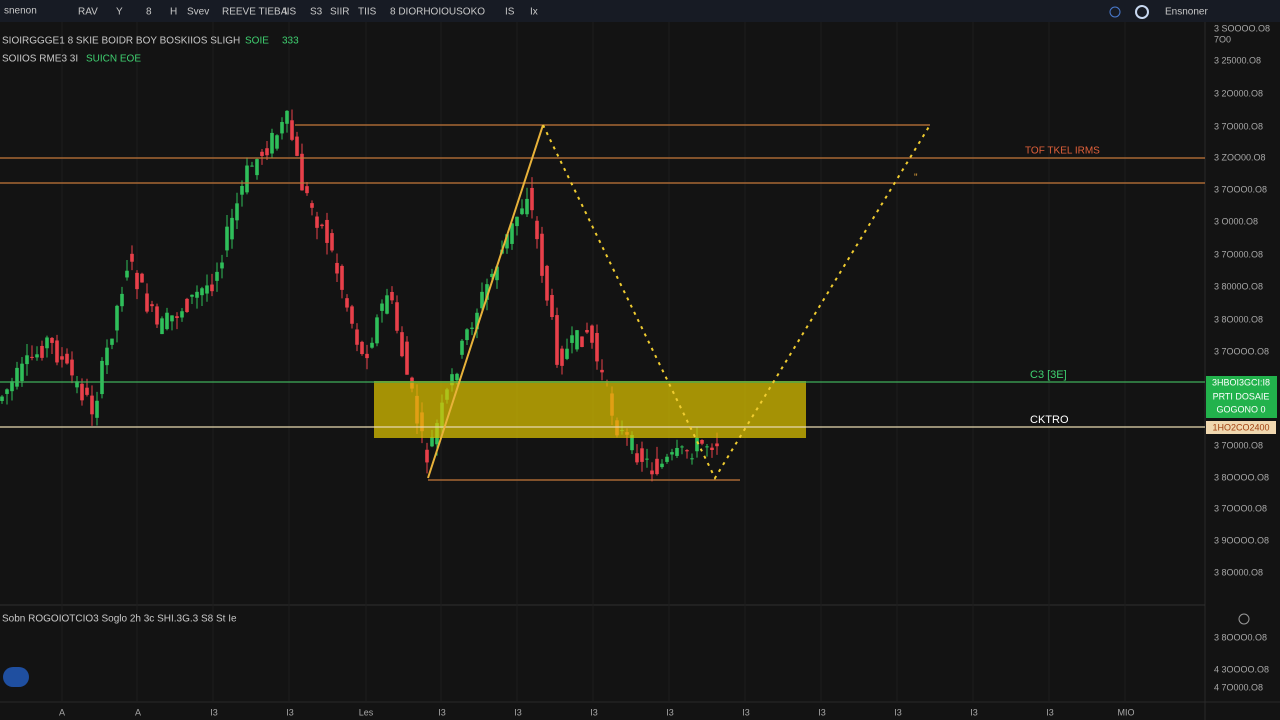 The height and width of the screenshot is (720, 1280). Describe the element at coordinates (316, 12) in the screenshot. I see `toolbar-item: S3` at that location.